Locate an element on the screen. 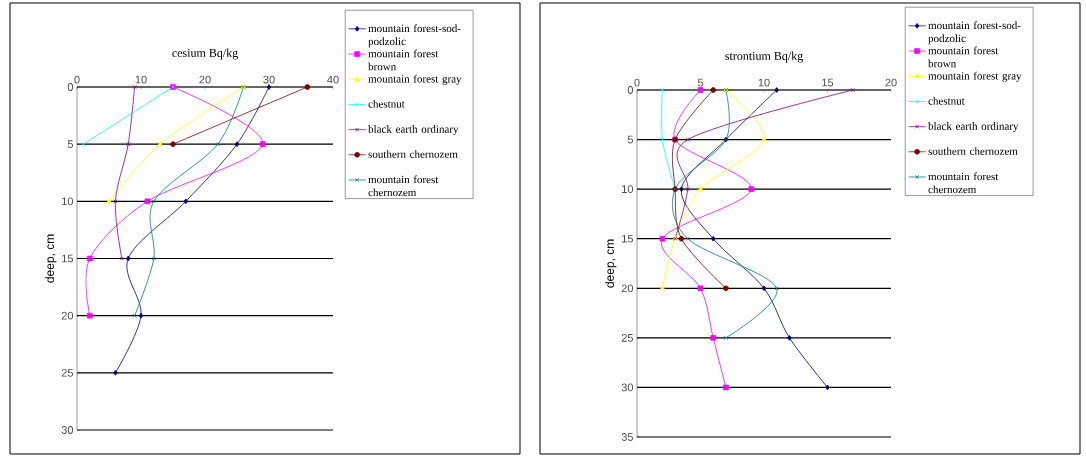  y-tick-label: 35 is located at coordinates (627, 437).